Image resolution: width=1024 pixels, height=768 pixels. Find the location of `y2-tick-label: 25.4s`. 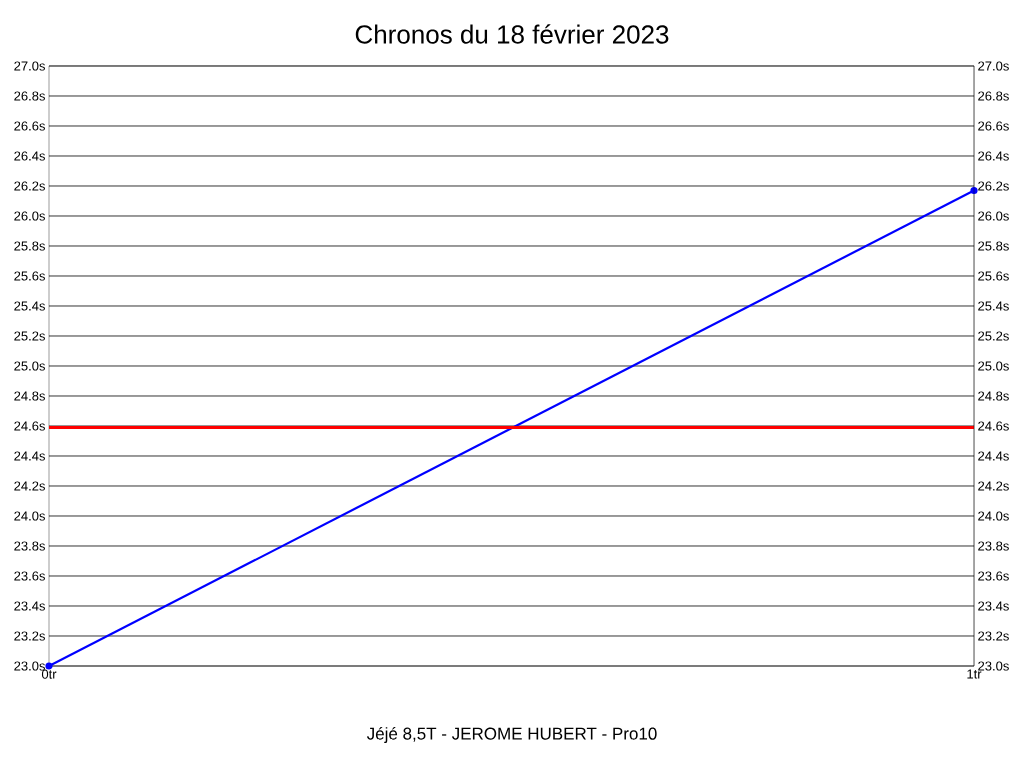

y2-tick-label: 25.4s is located at coordinates (993, 306).